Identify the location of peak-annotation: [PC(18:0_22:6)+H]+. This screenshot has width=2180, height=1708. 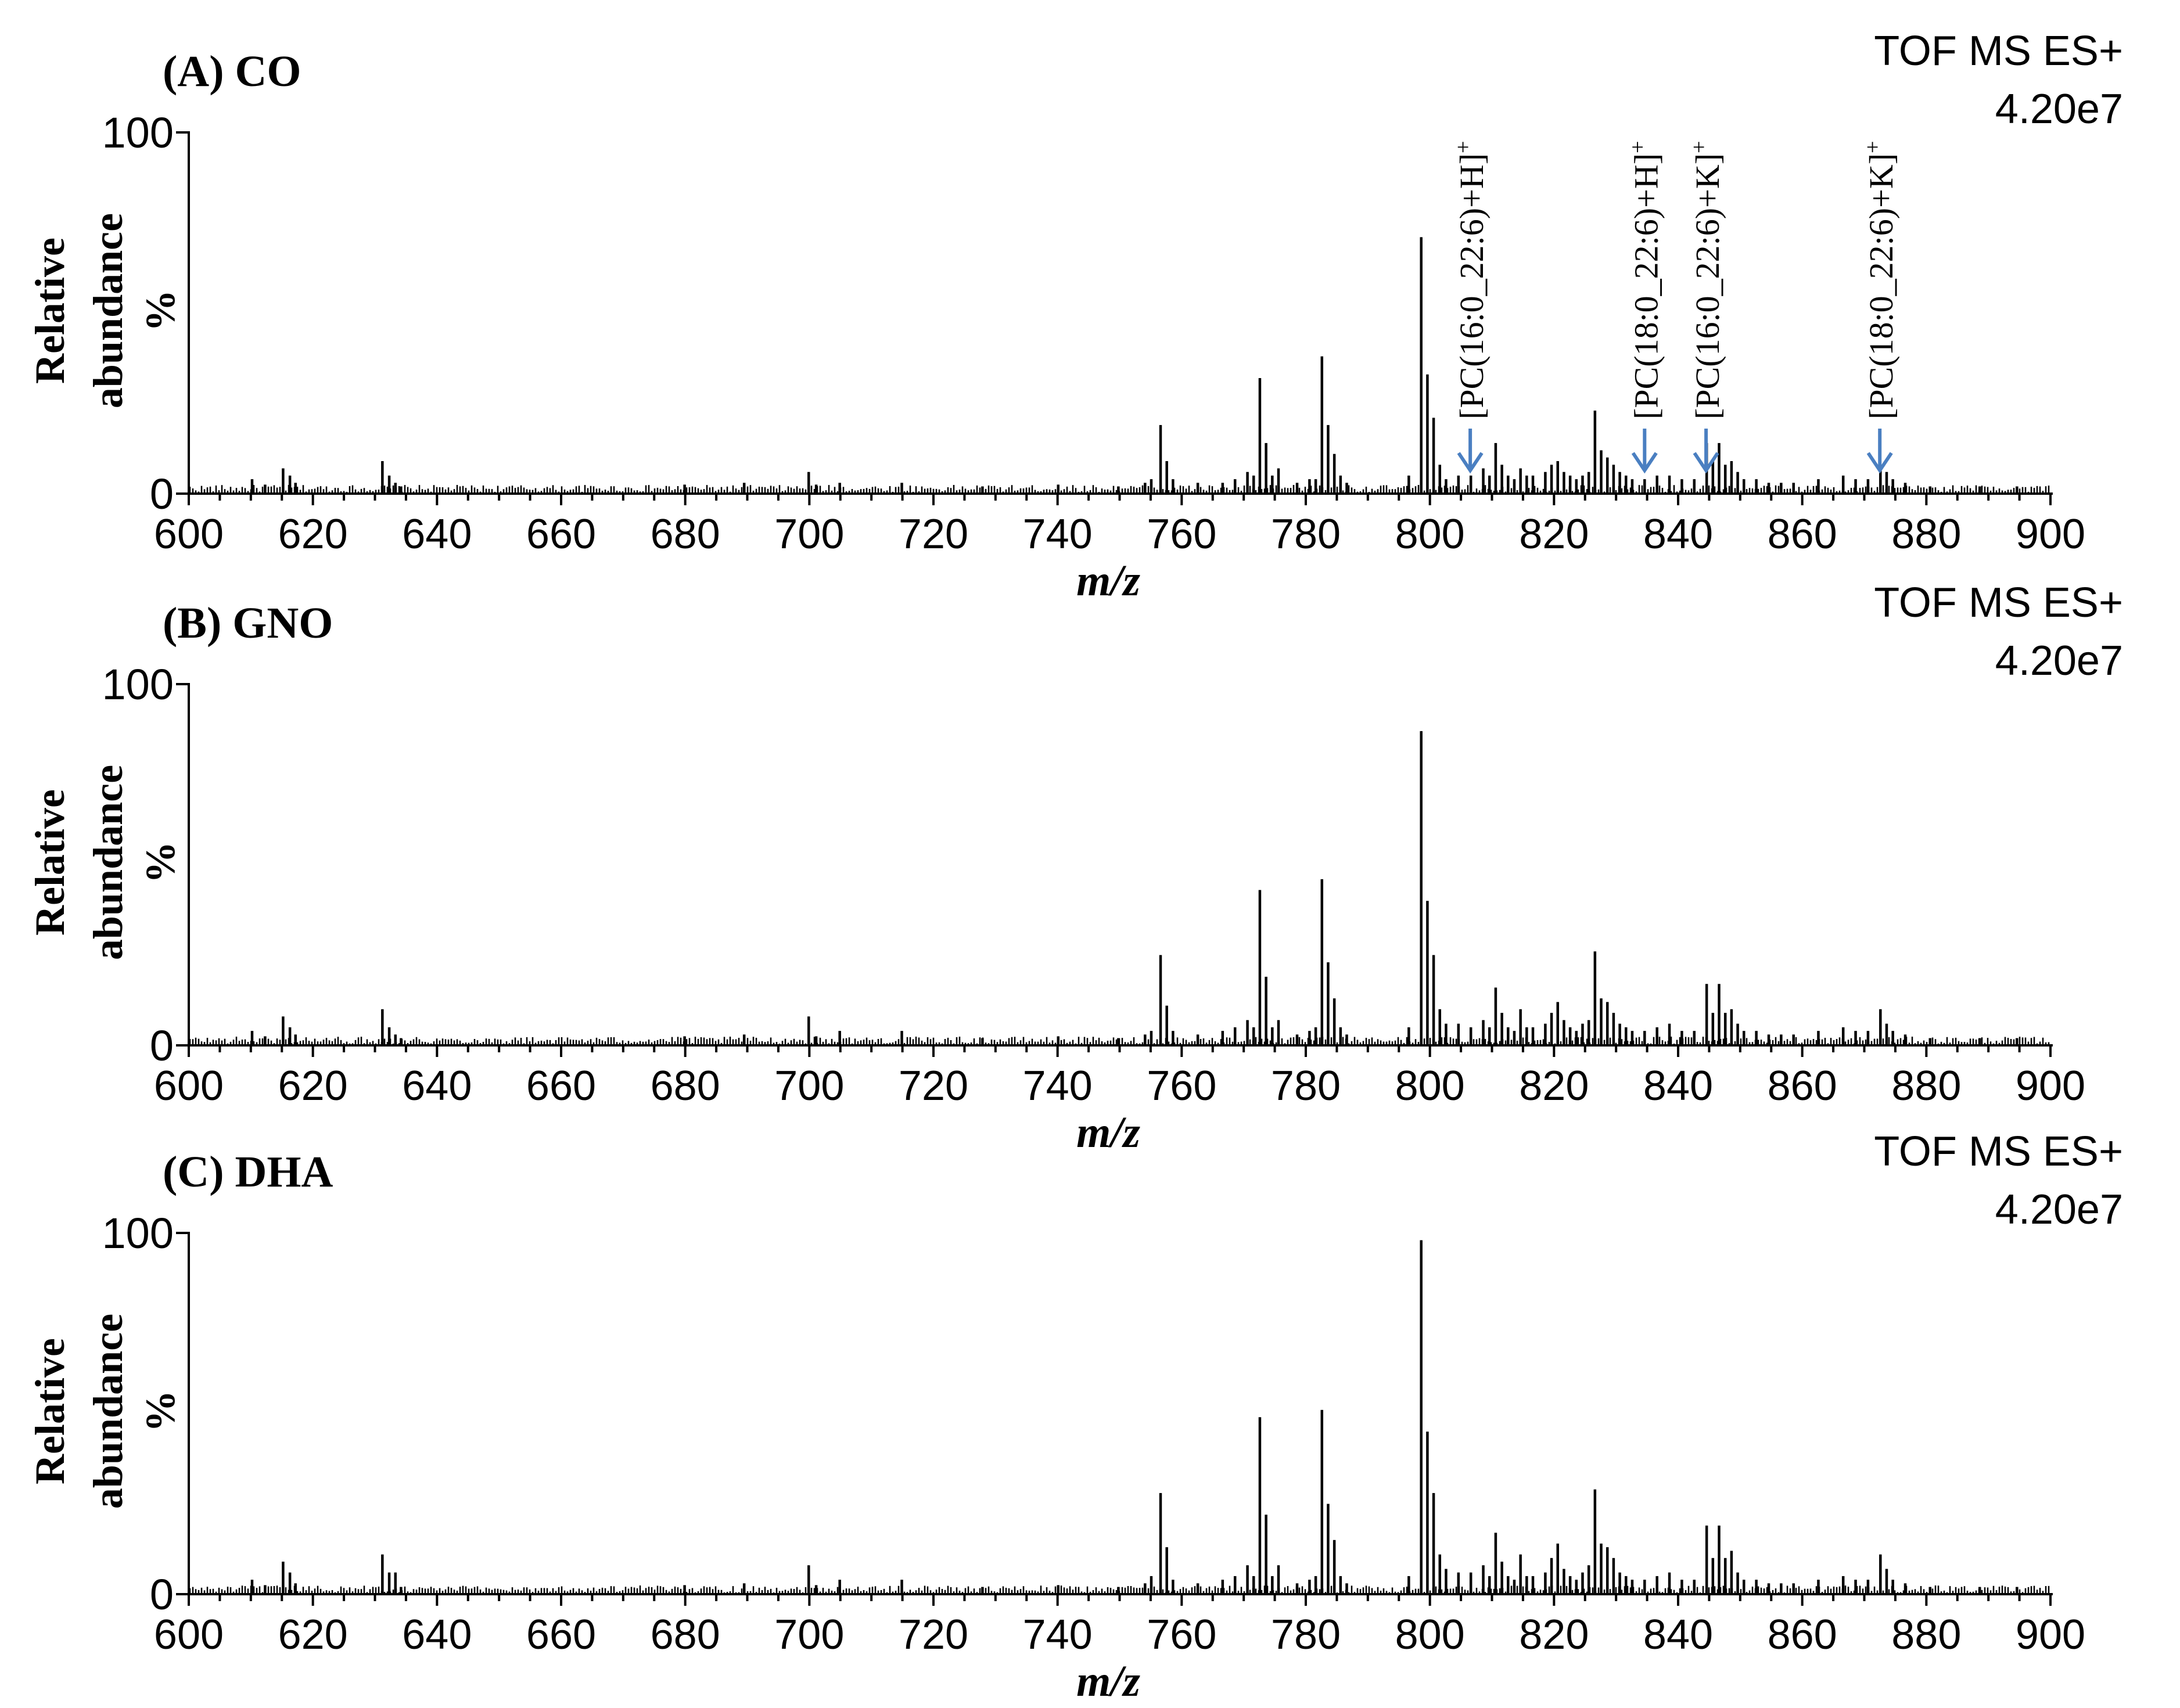
(1645, 307).